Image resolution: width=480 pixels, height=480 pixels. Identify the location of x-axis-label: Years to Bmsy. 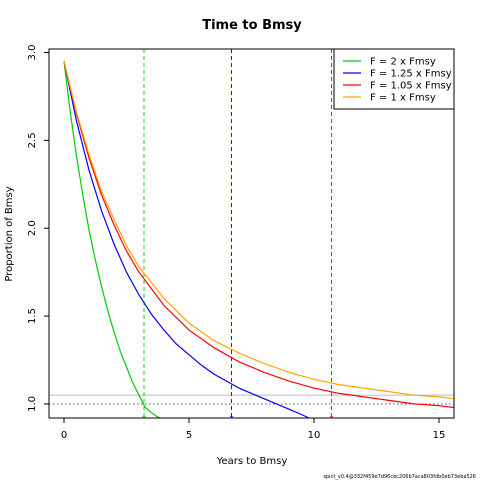
(252, 461).